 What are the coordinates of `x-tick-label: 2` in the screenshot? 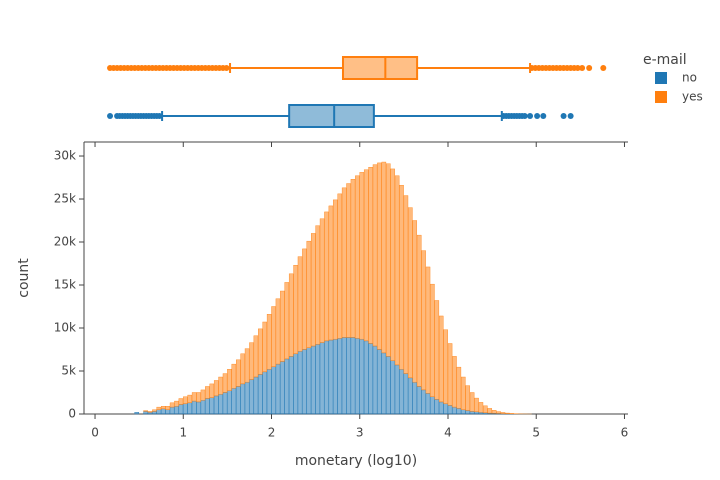 It's located at (272, 433).